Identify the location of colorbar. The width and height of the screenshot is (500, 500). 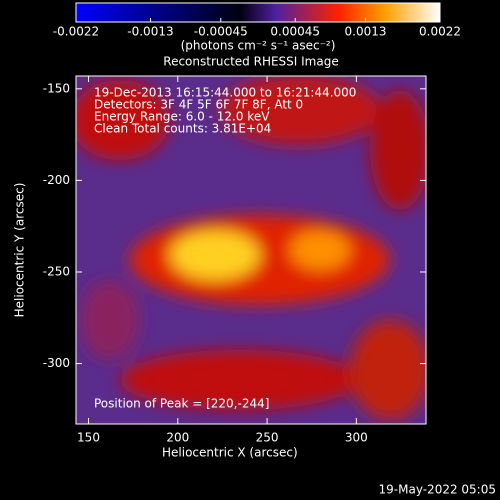
(258, 12).